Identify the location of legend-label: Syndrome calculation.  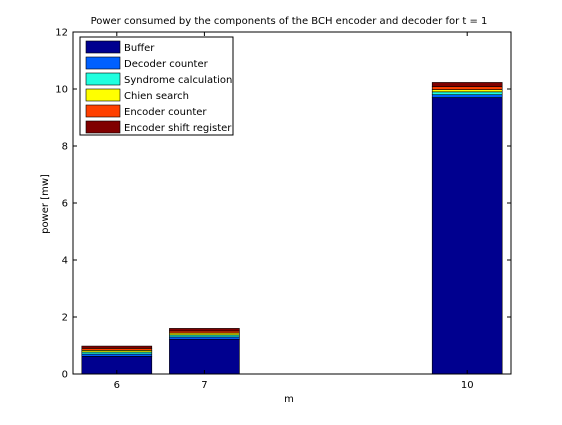
(178, 80).